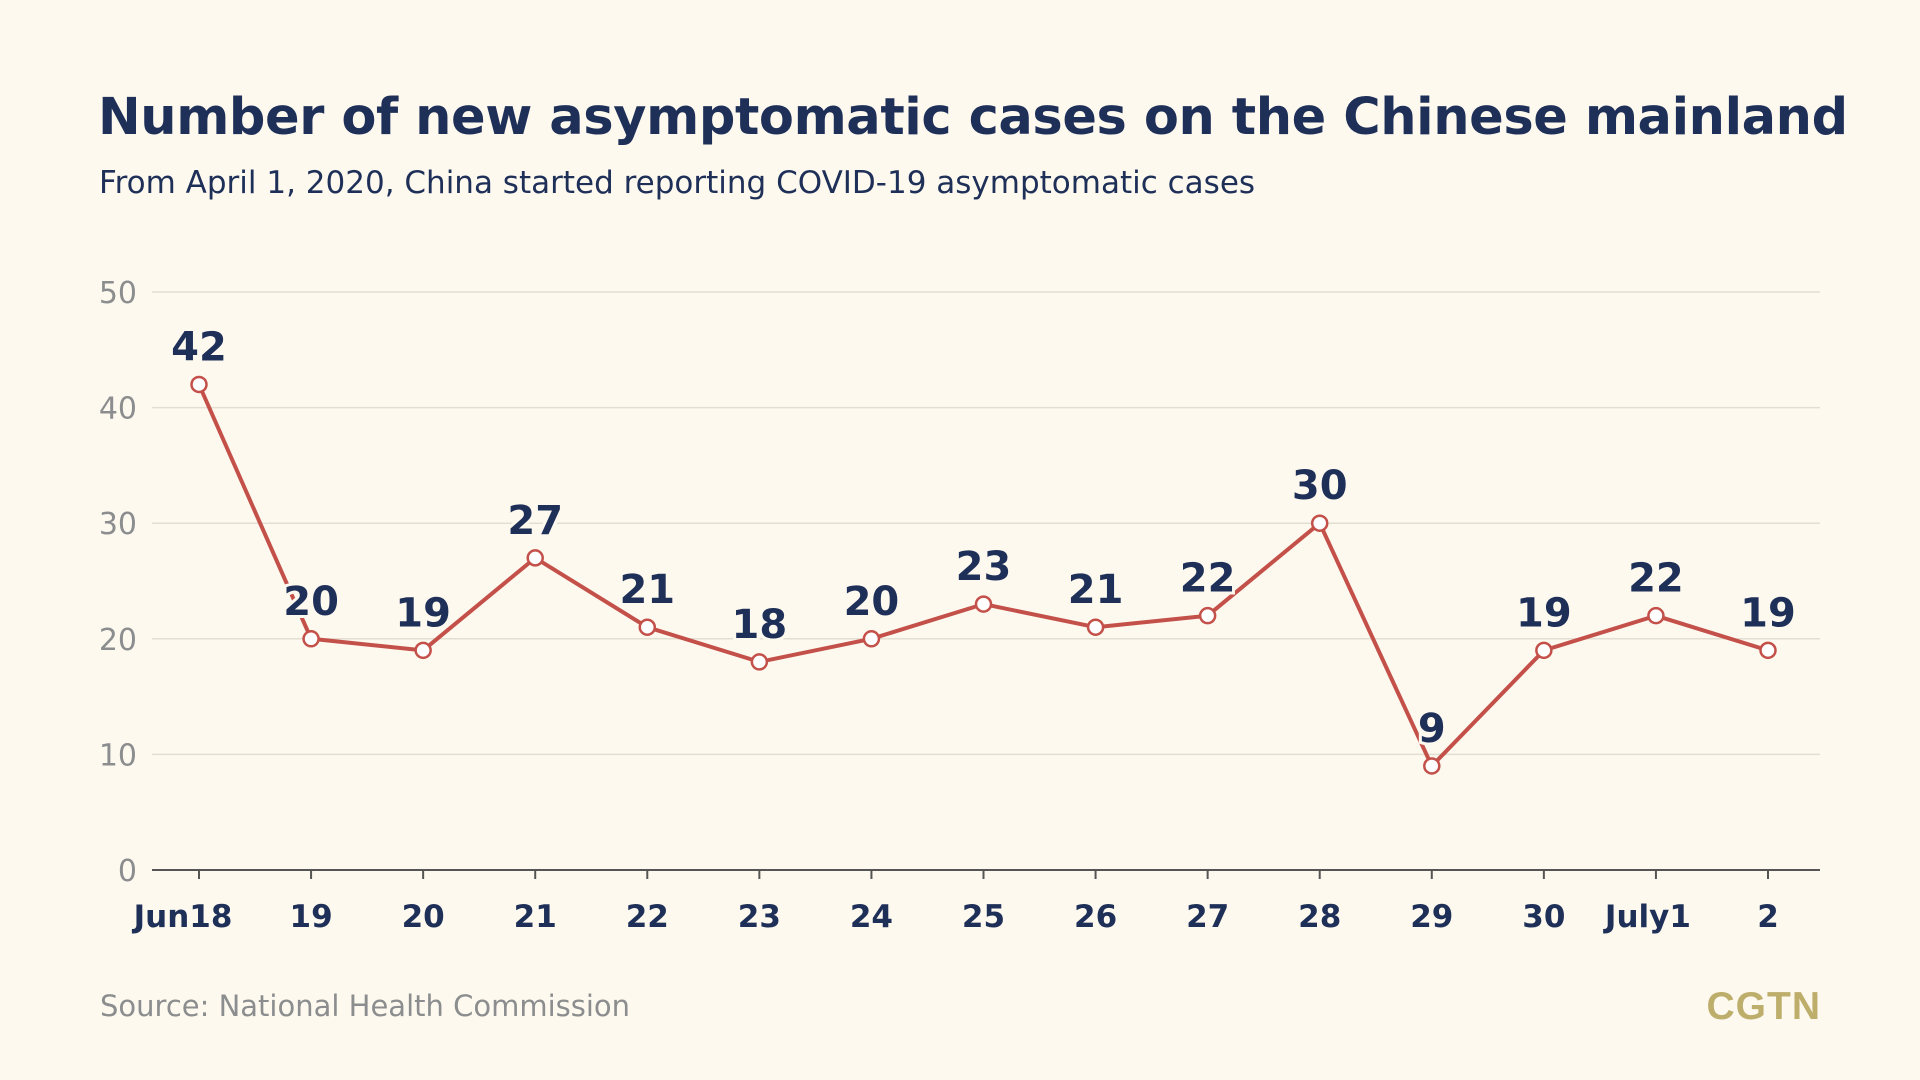 The image size is (1920, 1080). I want to click on data-label-3: 27, so click(535, 521).